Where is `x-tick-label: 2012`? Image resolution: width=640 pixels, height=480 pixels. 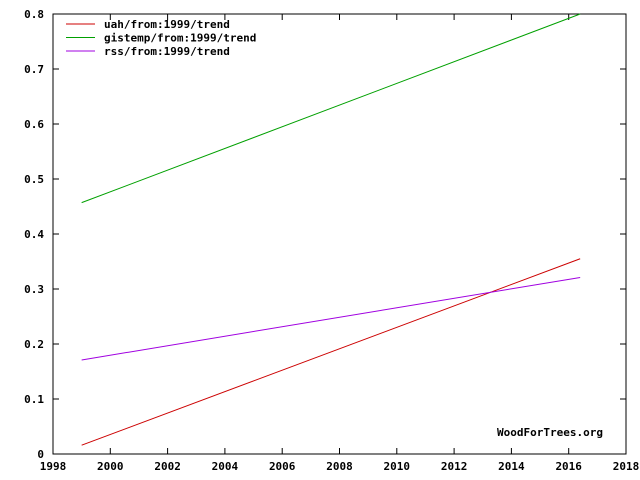 x-tick-label: 2012 is located at coordinates (454, 466).